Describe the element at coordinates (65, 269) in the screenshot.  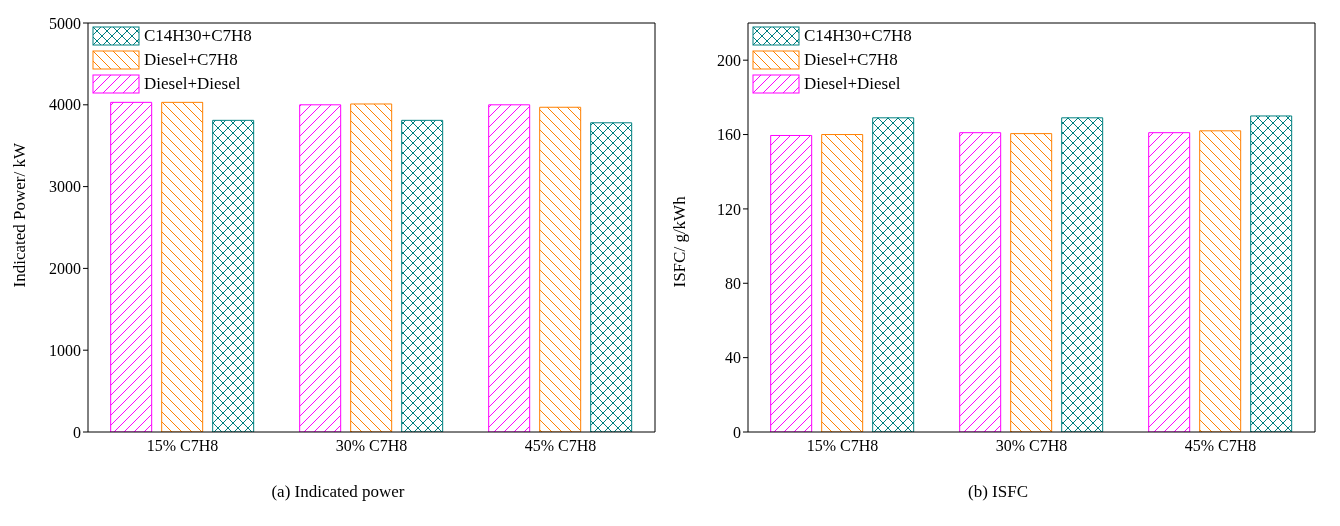
I see `y-tick-label: 2000` at that location.